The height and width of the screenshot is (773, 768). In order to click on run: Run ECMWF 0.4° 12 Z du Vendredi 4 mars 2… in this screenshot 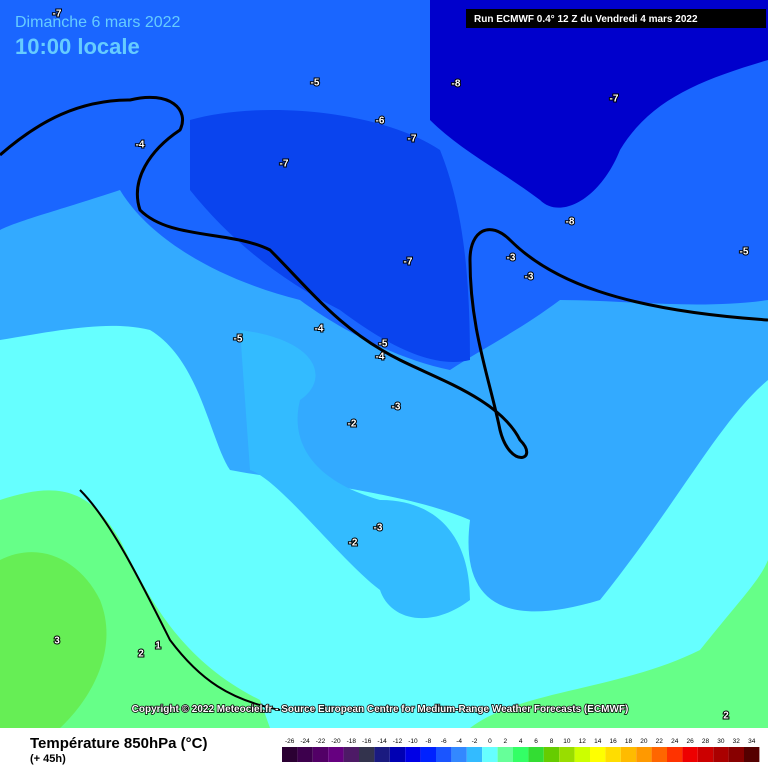, I will do `click(586, 19)`.